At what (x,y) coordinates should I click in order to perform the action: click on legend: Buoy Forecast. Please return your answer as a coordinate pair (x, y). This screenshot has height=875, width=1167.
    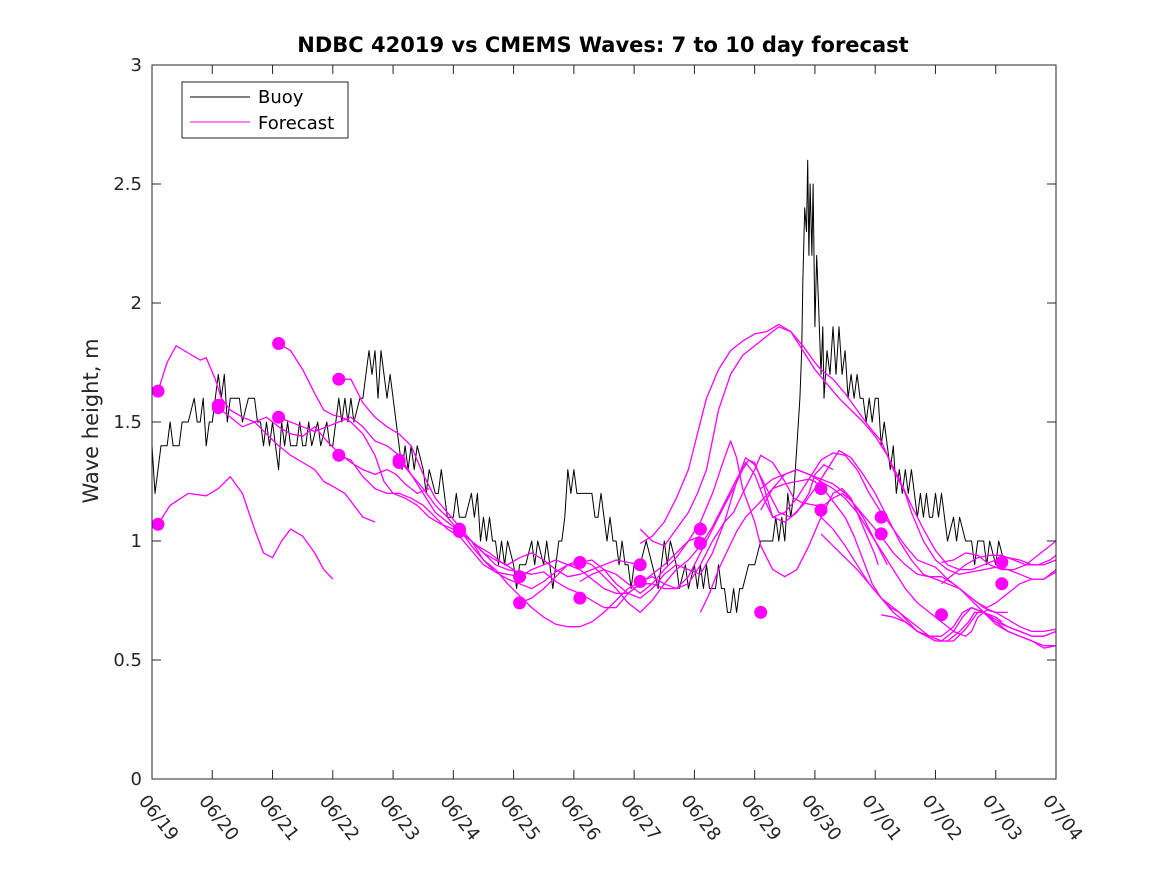
    Looking at the image, I should click on (265, 110).